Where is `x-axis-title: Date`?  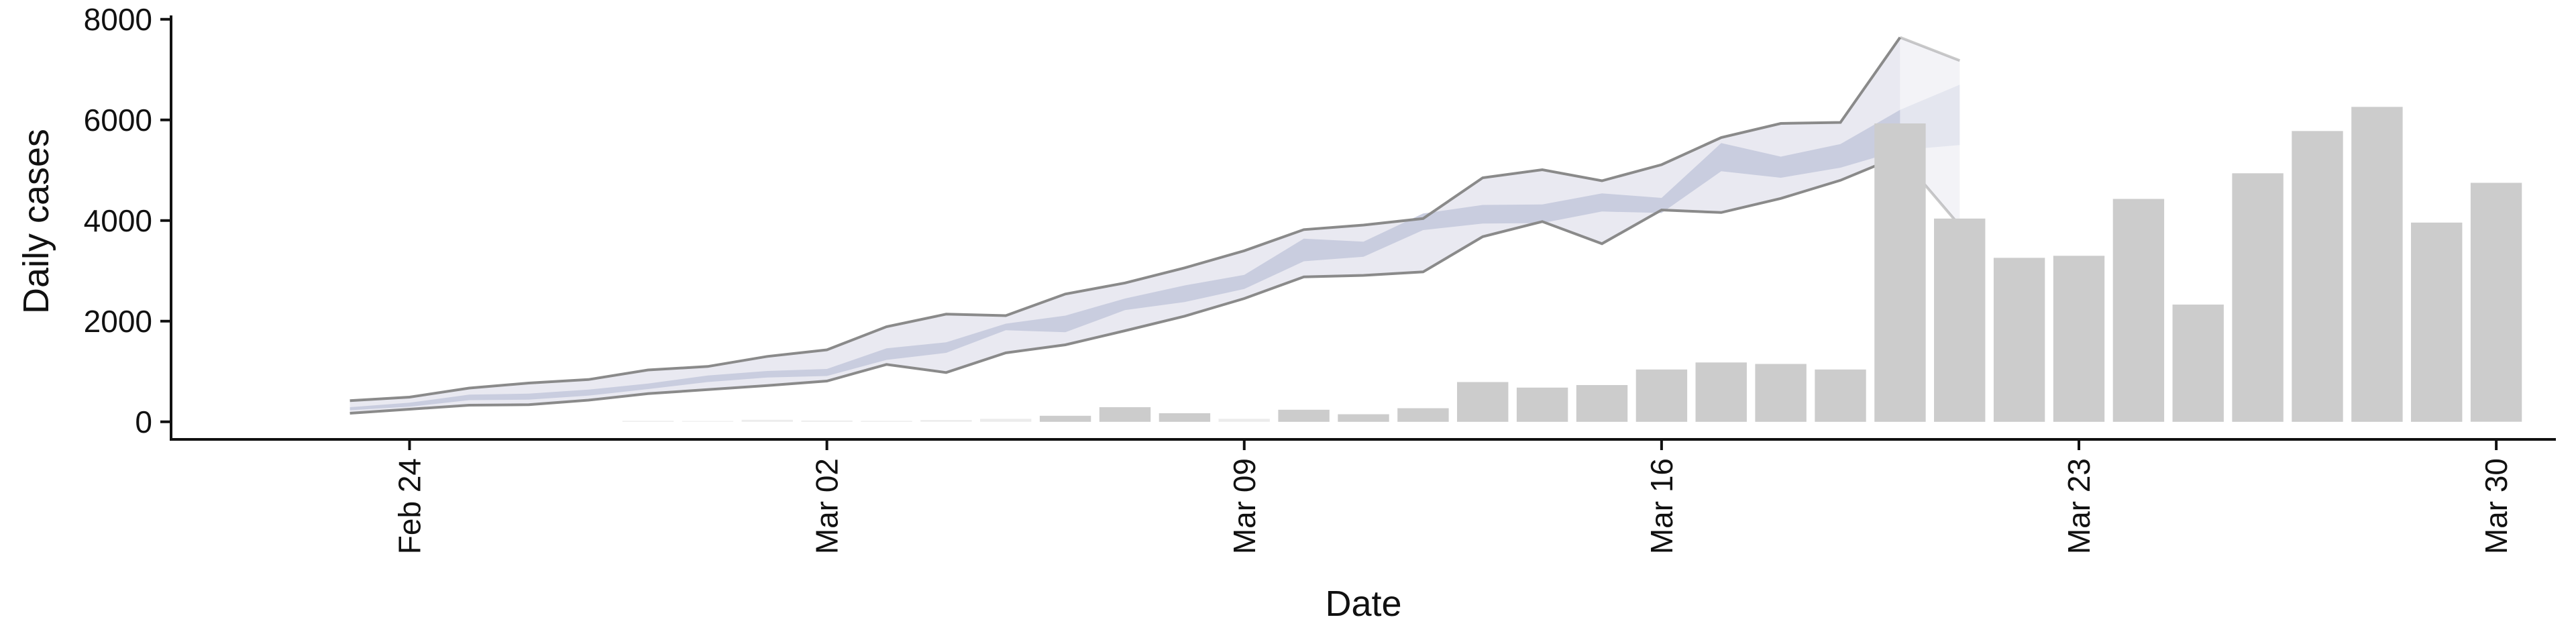 x-axis-title: Date is located at coordinates (1363, 604).